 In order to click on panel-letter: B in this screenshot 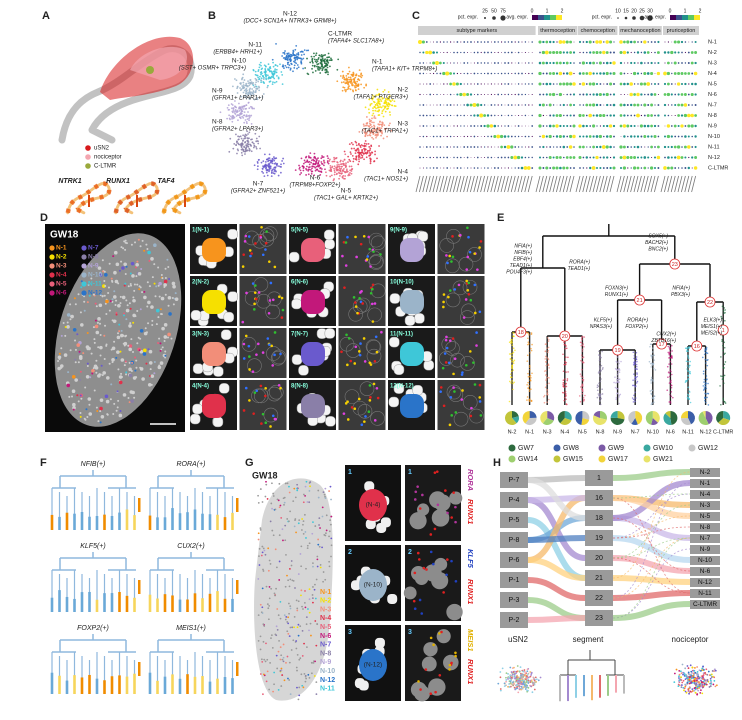, I will do `click(212, 16)`.